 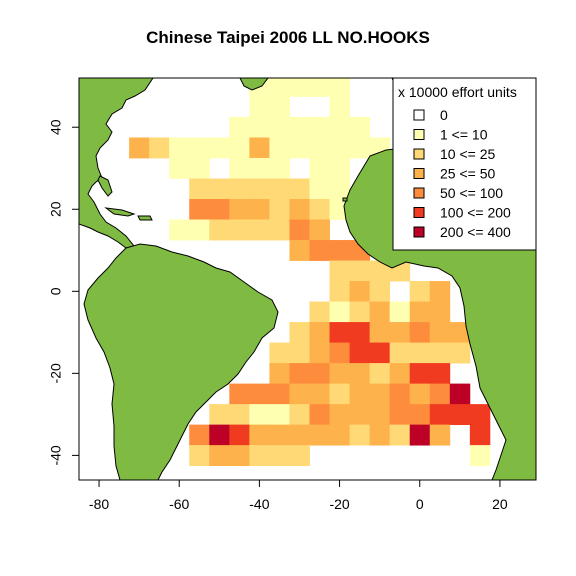 I want to click on land-north-america, so click(x=116, y=163).